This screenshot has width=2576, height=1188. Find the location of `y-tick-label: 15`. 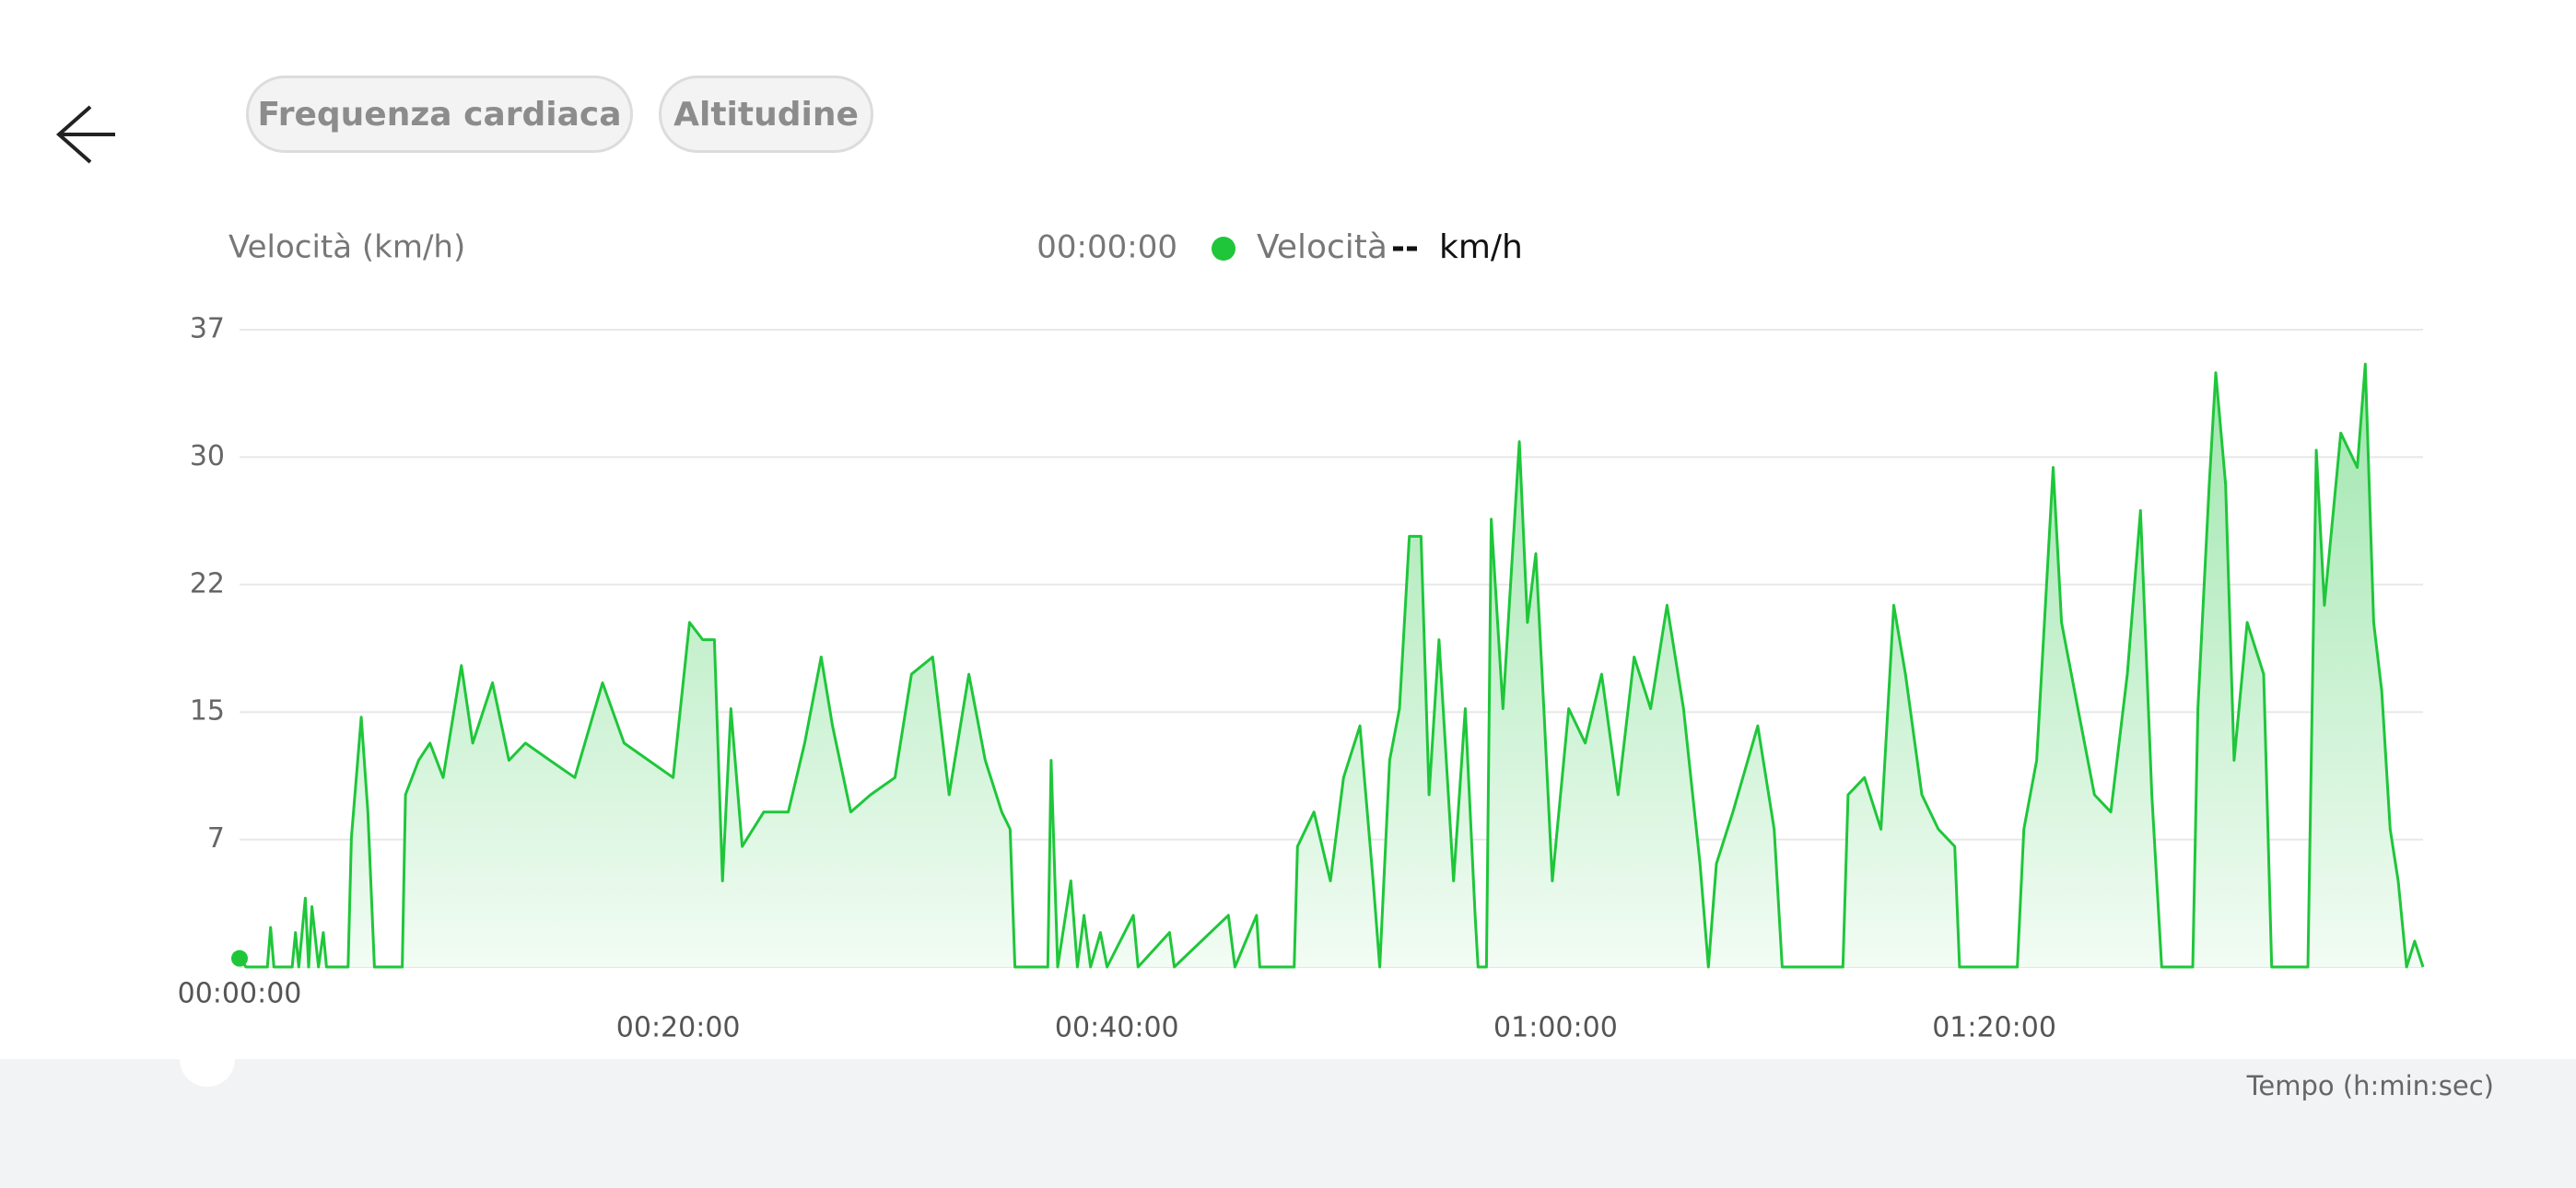

y-tick-label: 15 is located at coordinates (207, 711).